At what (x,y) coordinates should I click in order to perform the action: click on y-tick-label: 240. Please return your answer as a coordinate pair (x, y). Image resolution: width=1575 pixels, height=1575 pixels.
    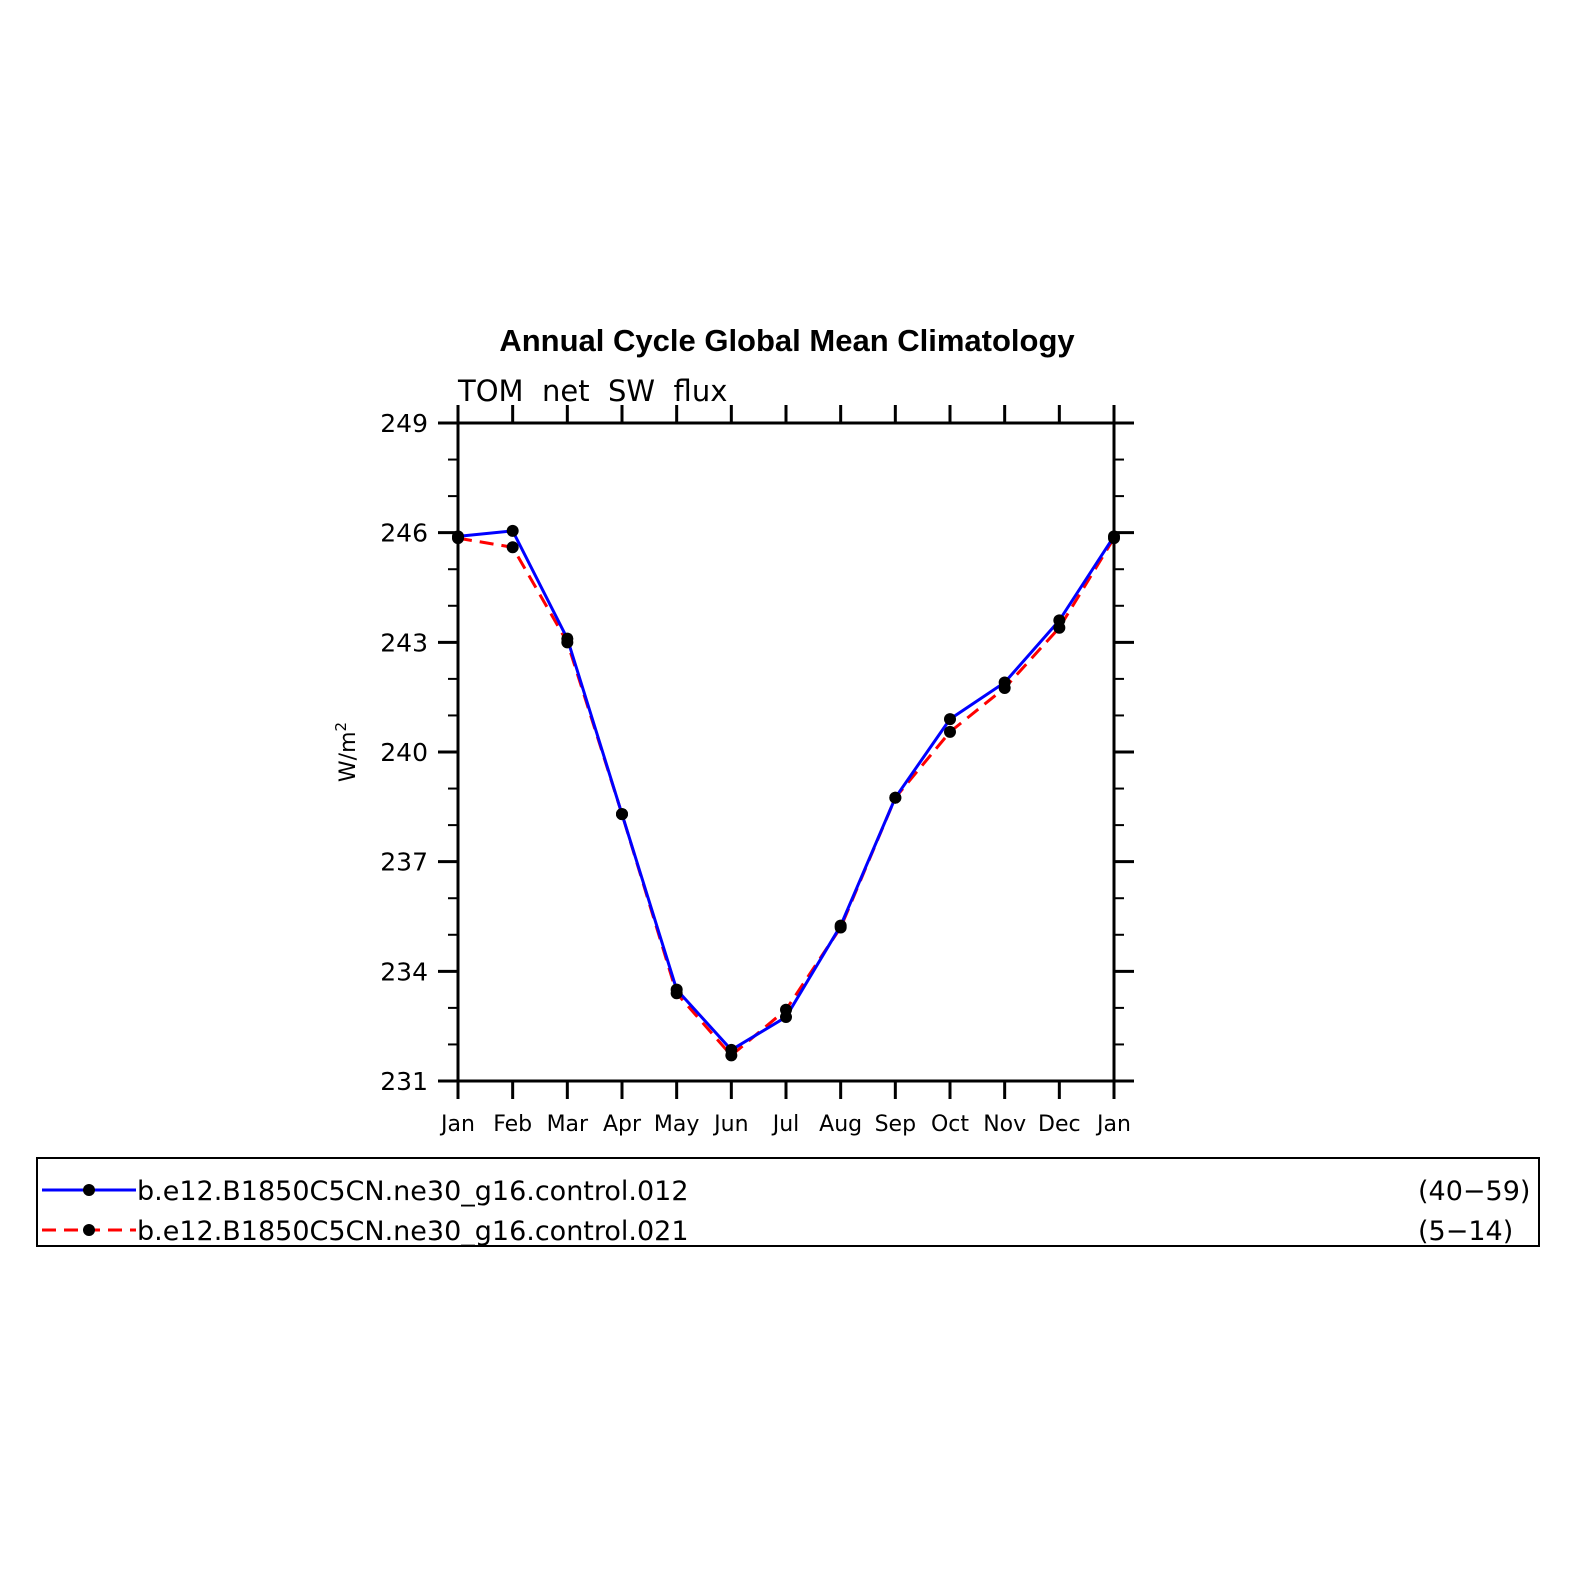
    Looking at the image, I should click on (404, 752).